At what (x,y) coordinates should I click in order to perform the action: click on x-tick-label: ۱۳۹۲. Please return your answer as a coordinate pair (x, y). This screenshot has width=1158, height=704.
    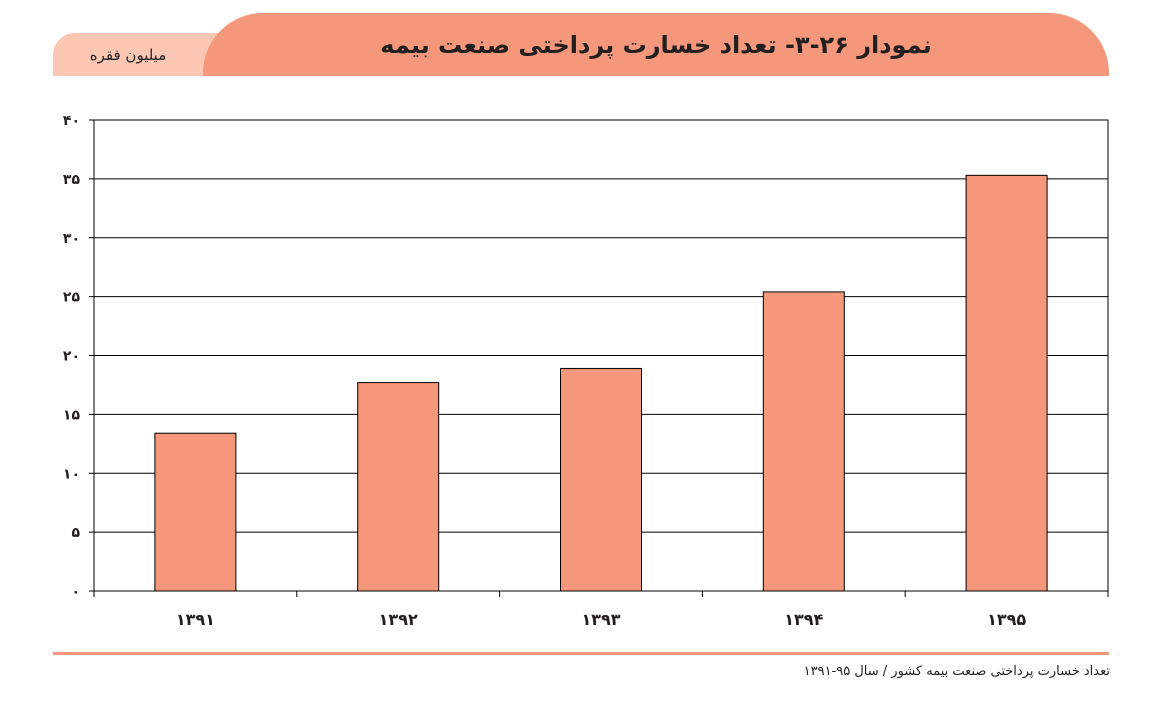
    Looking at the image, I should click on (398, 619).